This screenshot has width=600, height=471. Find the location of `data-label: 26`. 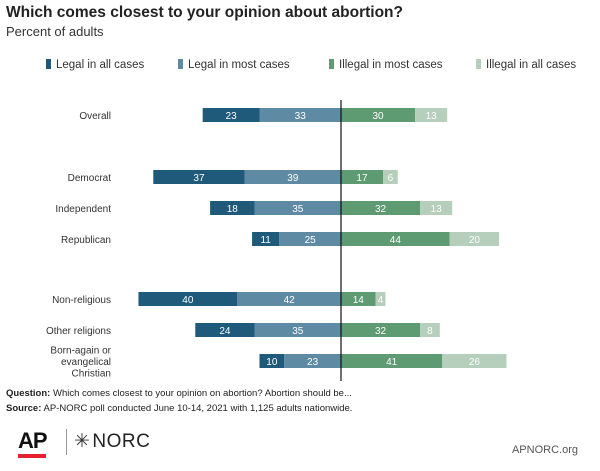

data-label: 26 is located at coordinates (475, 362).